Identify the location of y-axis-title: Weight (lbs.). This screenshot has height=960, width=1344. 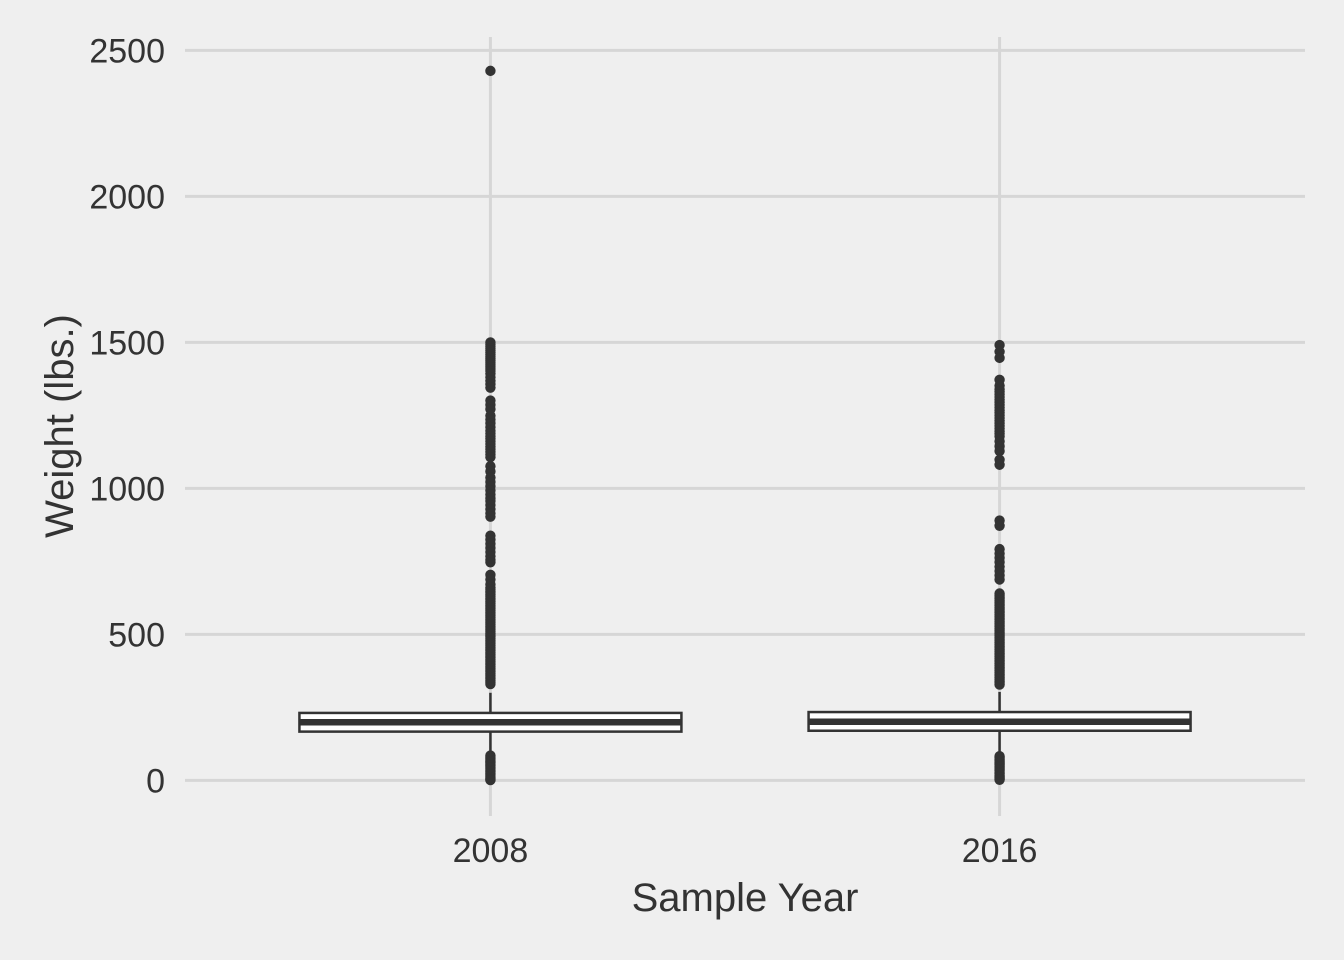
(60, 426).